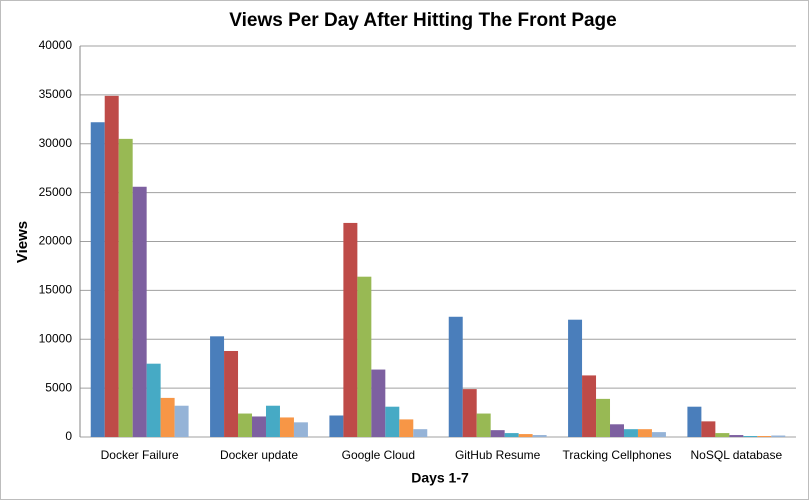  What do you see at coordinates (498, 455) in the screenshot?
I see `x-tick-label: GitHub Resume` at bounding box center [498, 455].